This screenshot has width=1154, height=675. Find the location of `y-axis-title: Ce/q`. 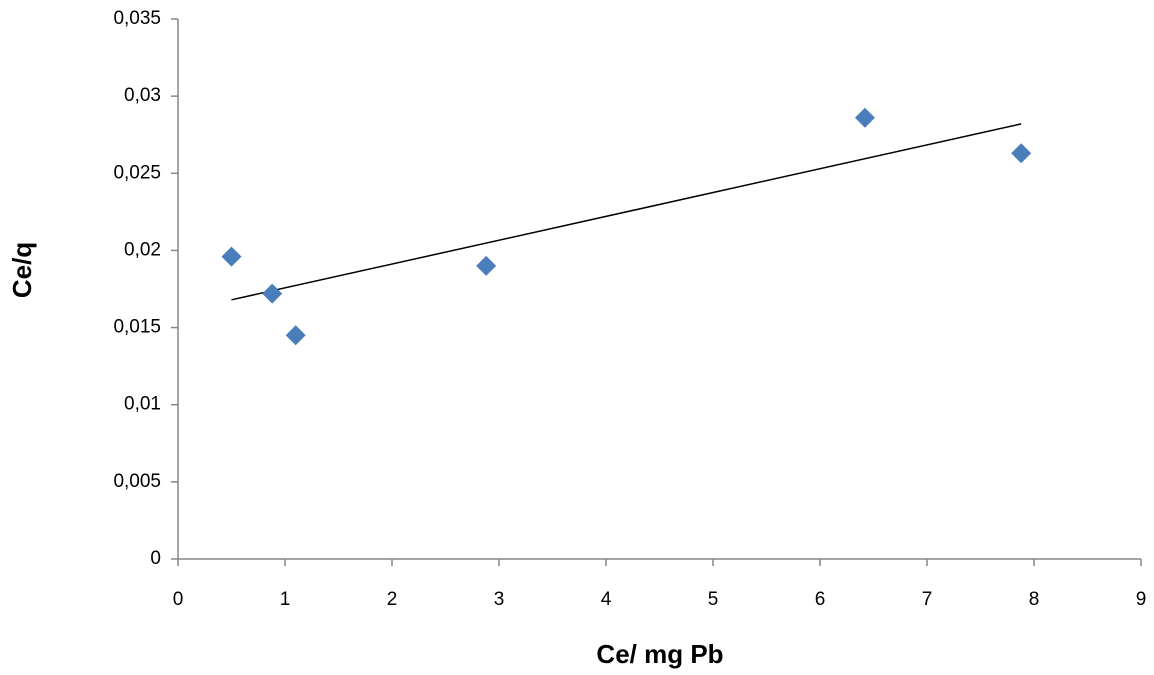

y-axis-title: Ce/q is located at coordinates (22, 270).